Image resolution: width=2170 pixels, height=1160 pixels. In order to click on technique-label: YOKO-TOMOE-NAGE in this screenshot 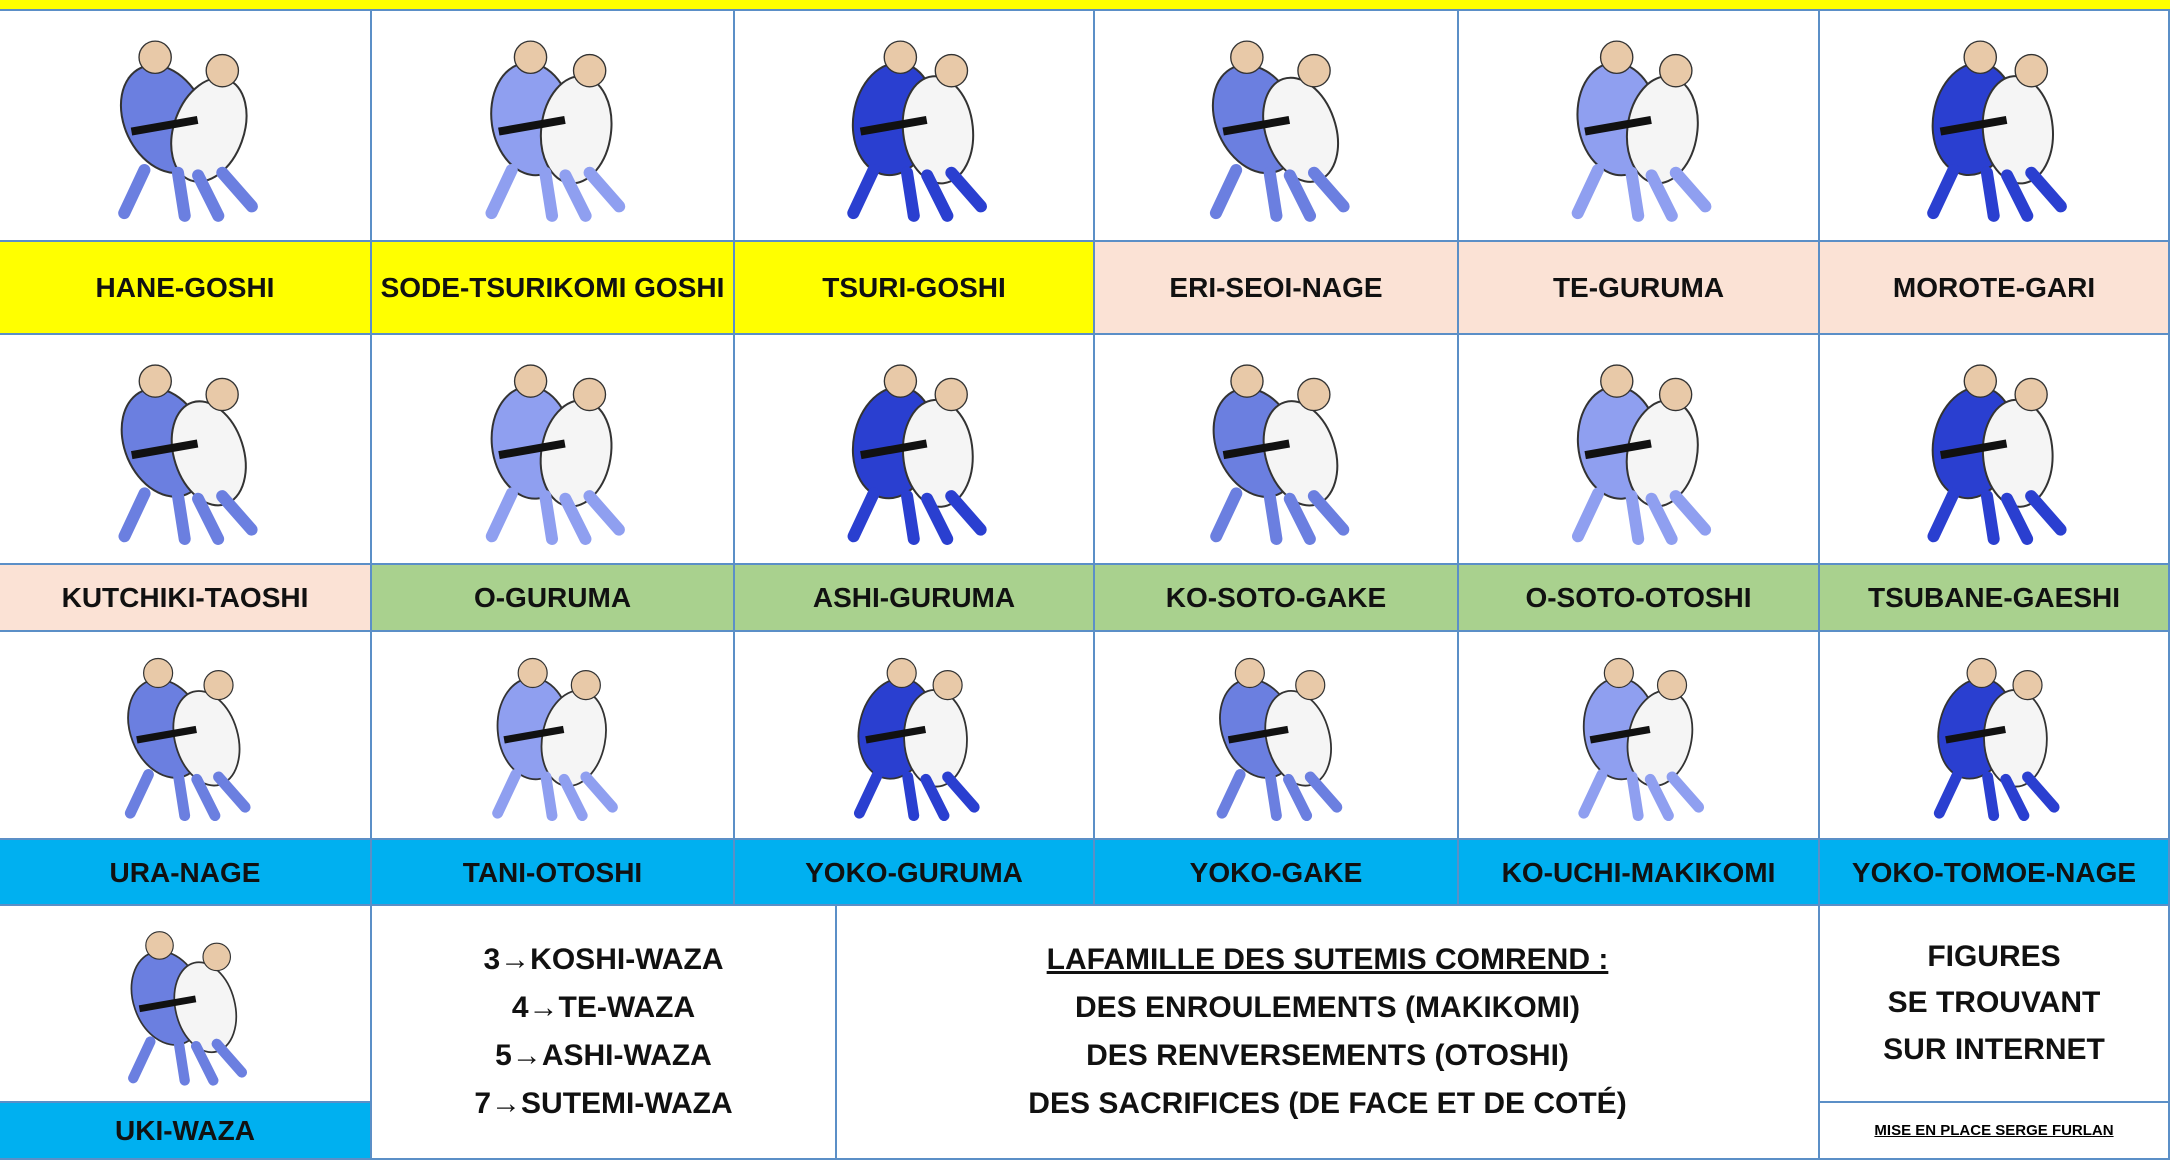, I will do `click(1995, 873)`.